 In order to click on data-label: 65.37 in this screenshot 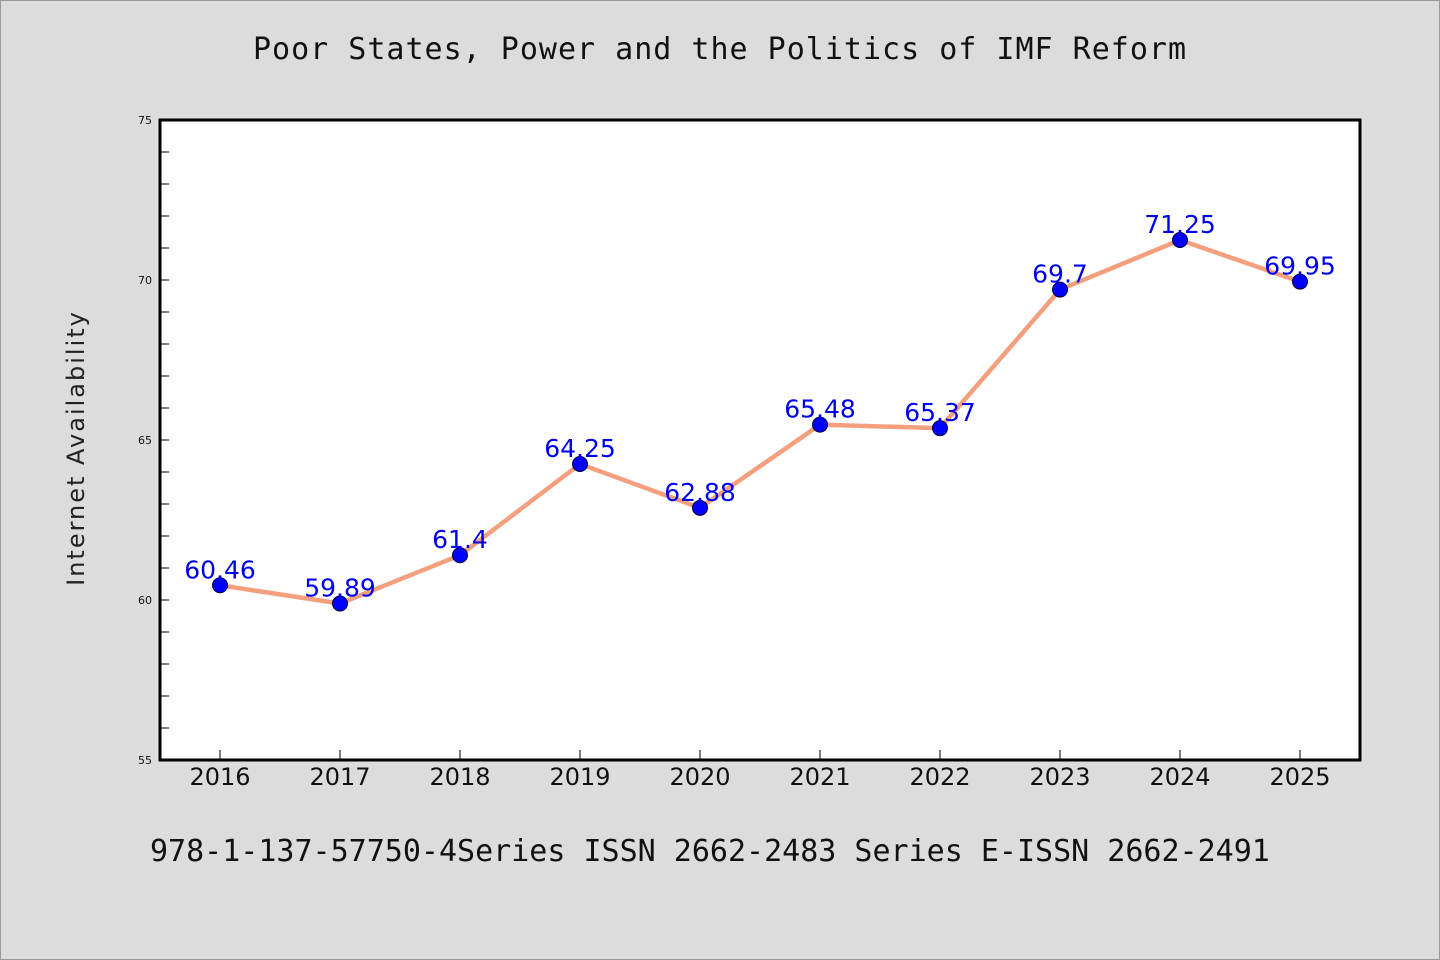, I will do `click(940, 412)`.